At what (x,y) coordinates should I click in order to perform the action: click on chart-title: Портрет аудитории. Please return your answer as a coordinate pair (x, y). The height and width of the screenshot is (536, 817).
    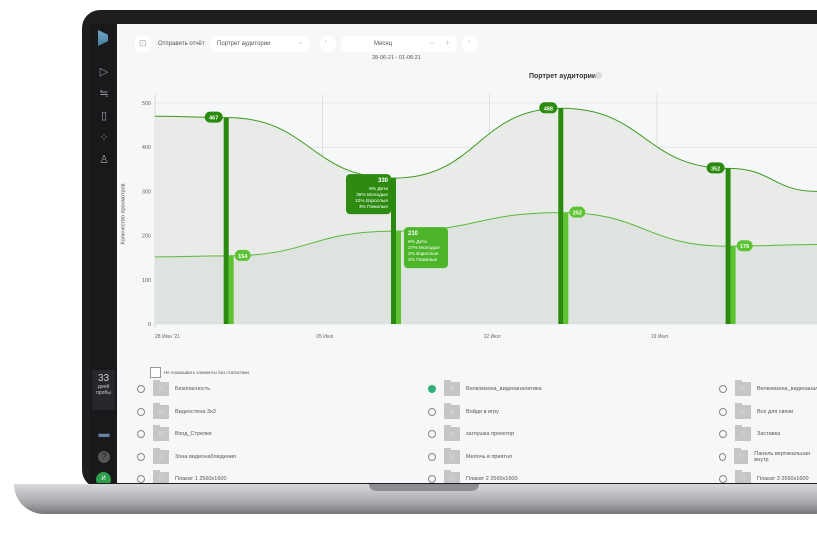
    Looking at the image, I should click on (563, 76).